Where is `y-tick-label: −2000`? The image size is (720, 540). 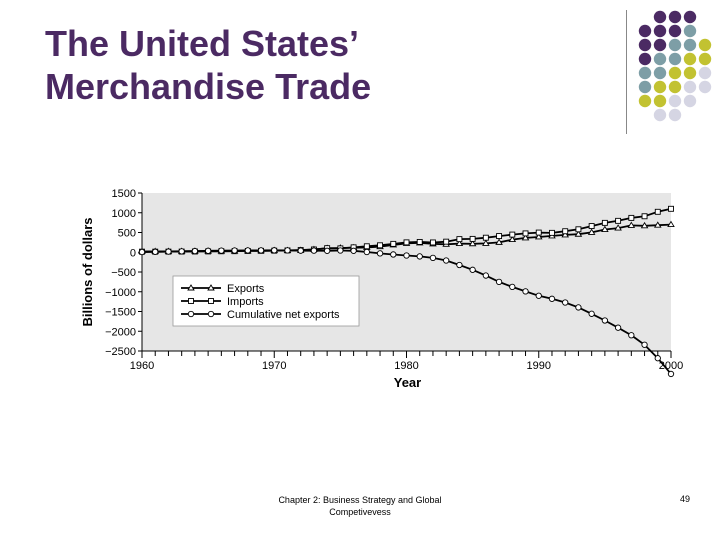
y-tick-label: −2000 is located at coordinates (120, 332).